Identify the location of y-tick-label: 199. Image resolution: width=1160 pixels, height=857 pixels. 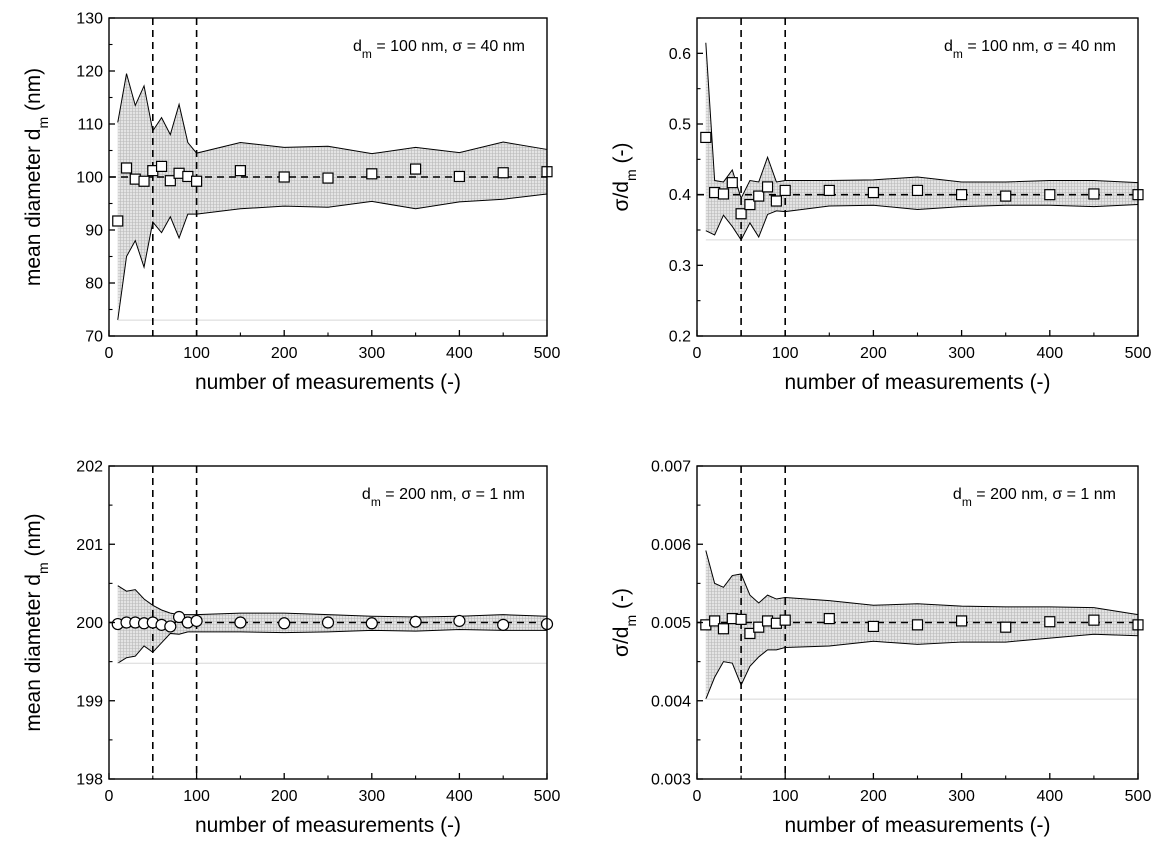
(89, 701).